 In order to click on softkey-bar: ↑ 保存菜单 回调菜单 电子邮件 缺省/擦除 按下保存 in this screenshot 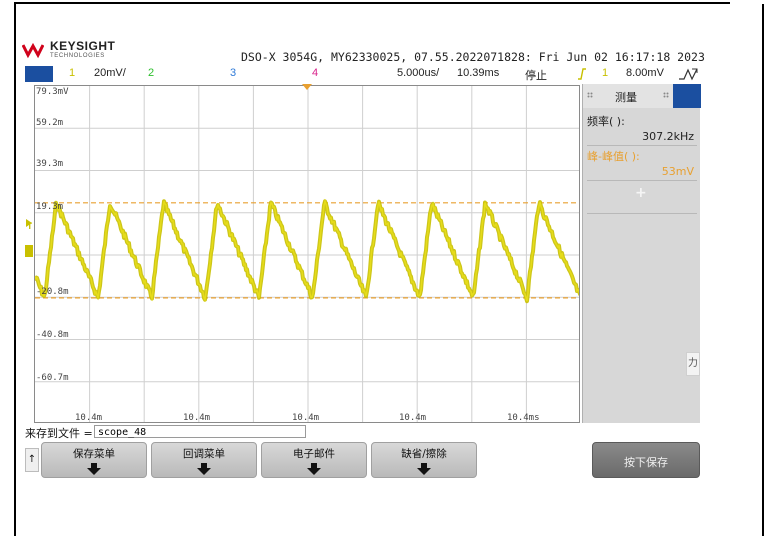, I will do `click(363, 460)`.